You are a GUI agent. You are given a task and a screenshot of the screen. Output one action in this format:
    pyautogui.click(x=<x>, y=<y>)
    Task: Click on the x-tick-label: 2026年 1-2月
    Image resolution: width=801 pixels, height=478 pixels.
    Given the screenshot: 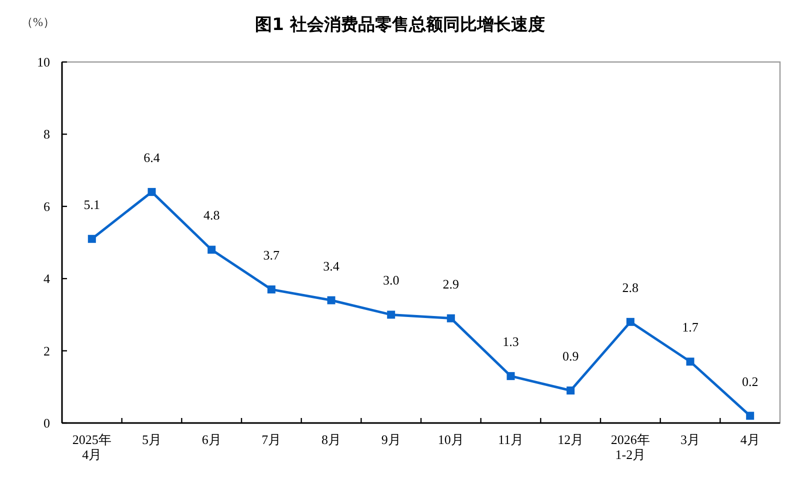 What is the action you would take?
    pyautogui.click(x=630, y=447)
    